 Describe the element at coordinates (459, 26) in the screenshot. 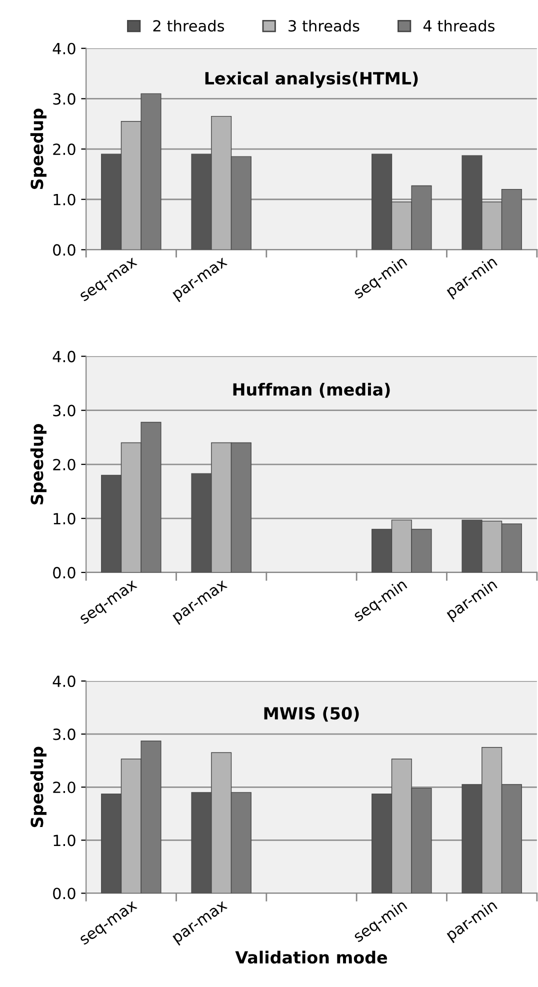

I see `legend-label: 4 threads` at that location.